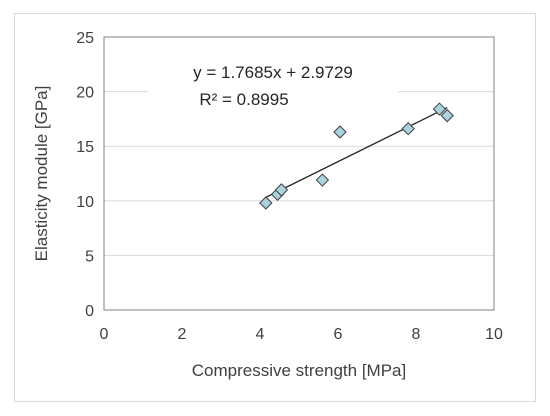 This screenshot has height=416, width=550. What do you see at coordinates (85, 93) in the screenshot?
I see `y-tick-label: 20` at bounding box center [85, 93].